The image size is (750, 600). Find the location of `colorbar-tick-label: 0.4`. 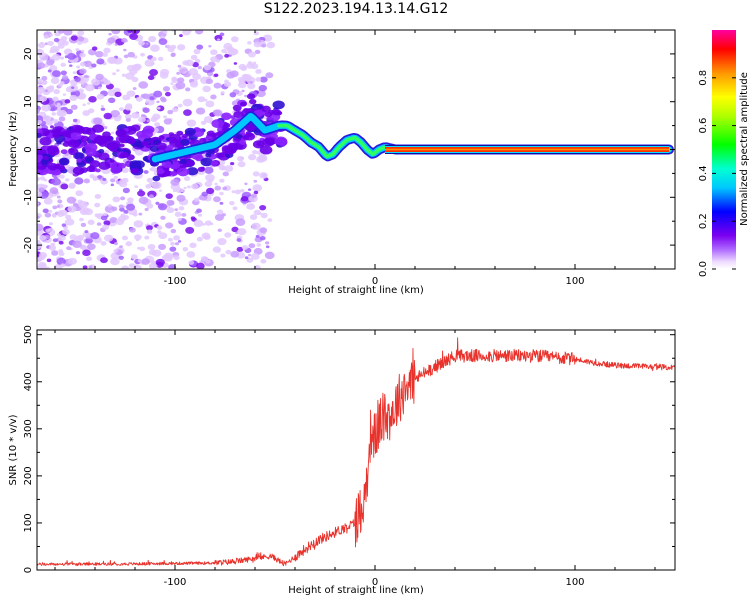

colorbar-tick-label: 0.4 is located at coordinates (703, 173).